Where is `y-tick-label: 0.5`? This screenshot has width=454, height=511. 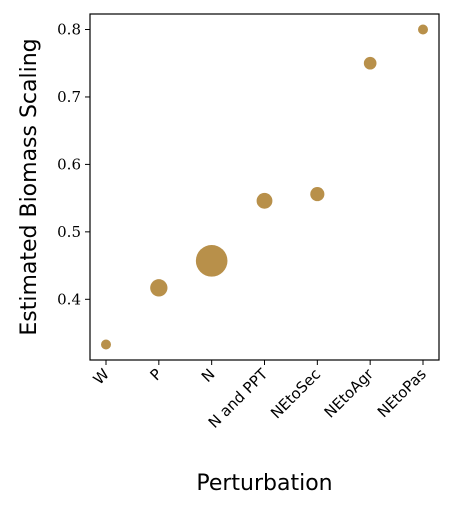 y-tick-label: 0.5 is located at coordinates (69, 232).